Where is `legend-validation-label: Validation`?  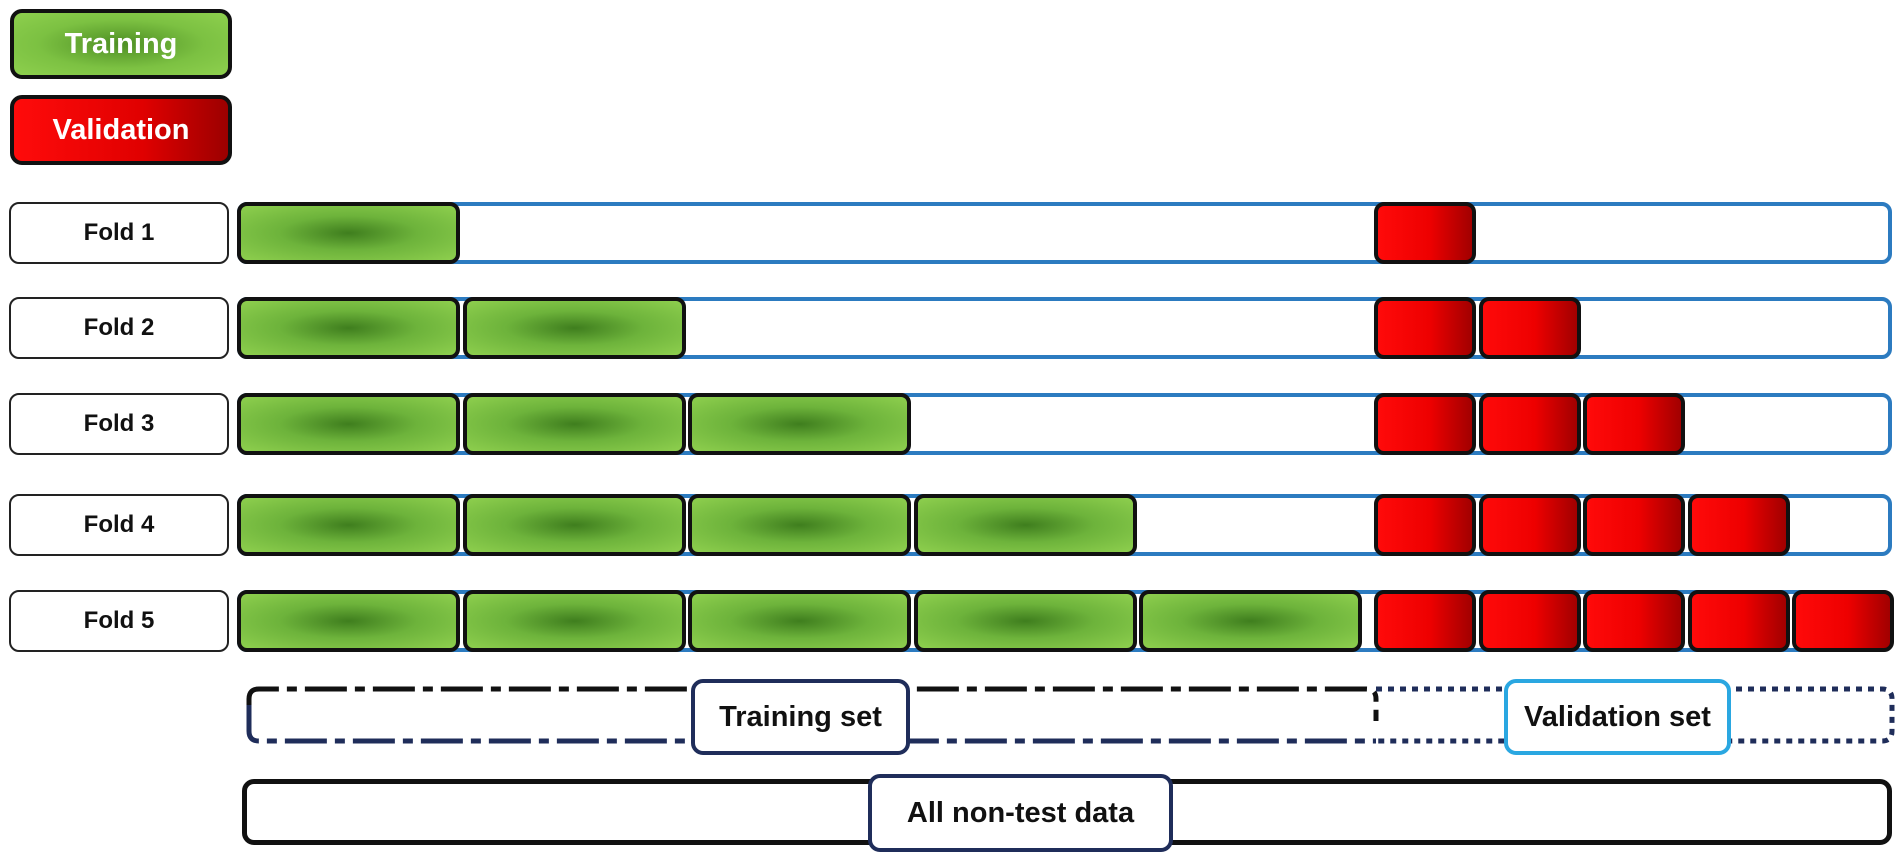 legend-validation-label: Validation is located at coordinates (121, 129).